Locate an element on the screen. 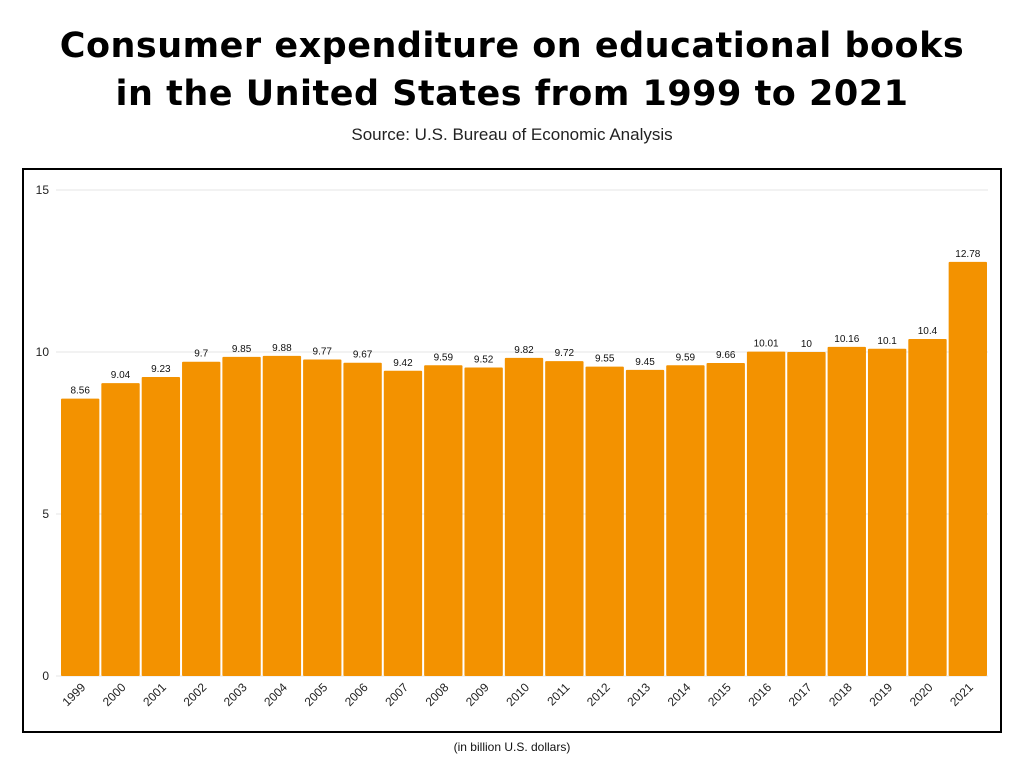  y-tick-label: 10 is located at coordinates (43, 352).